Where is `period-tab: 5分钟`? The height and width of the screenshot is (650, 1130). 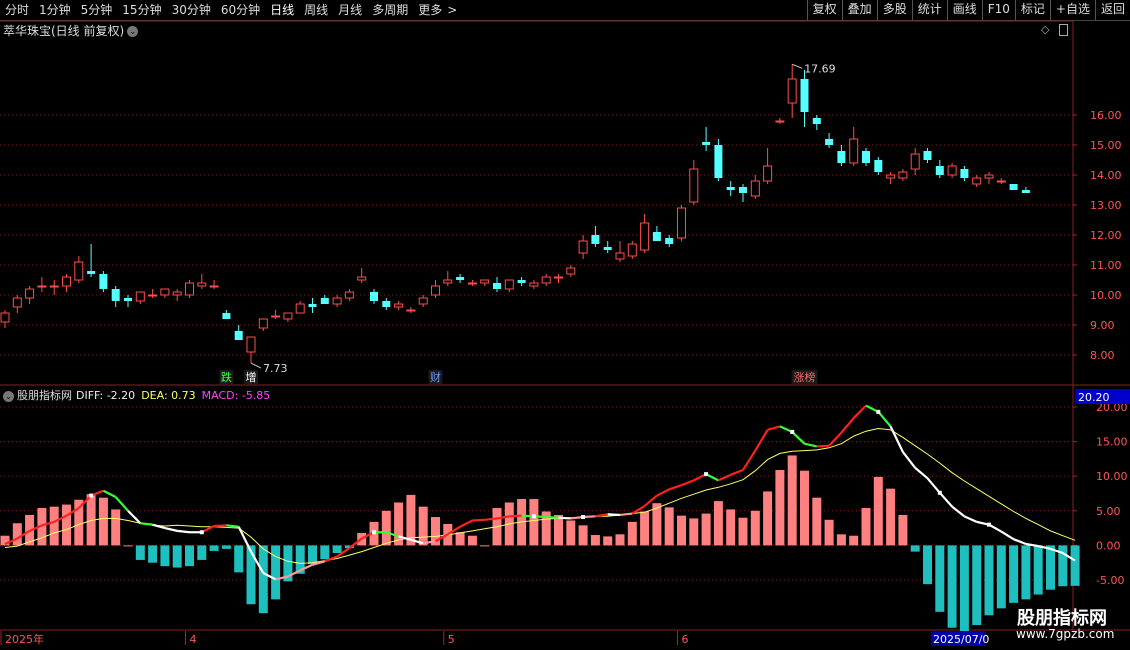 period-tab: 5分钟 is located at coordinates (96, 10).